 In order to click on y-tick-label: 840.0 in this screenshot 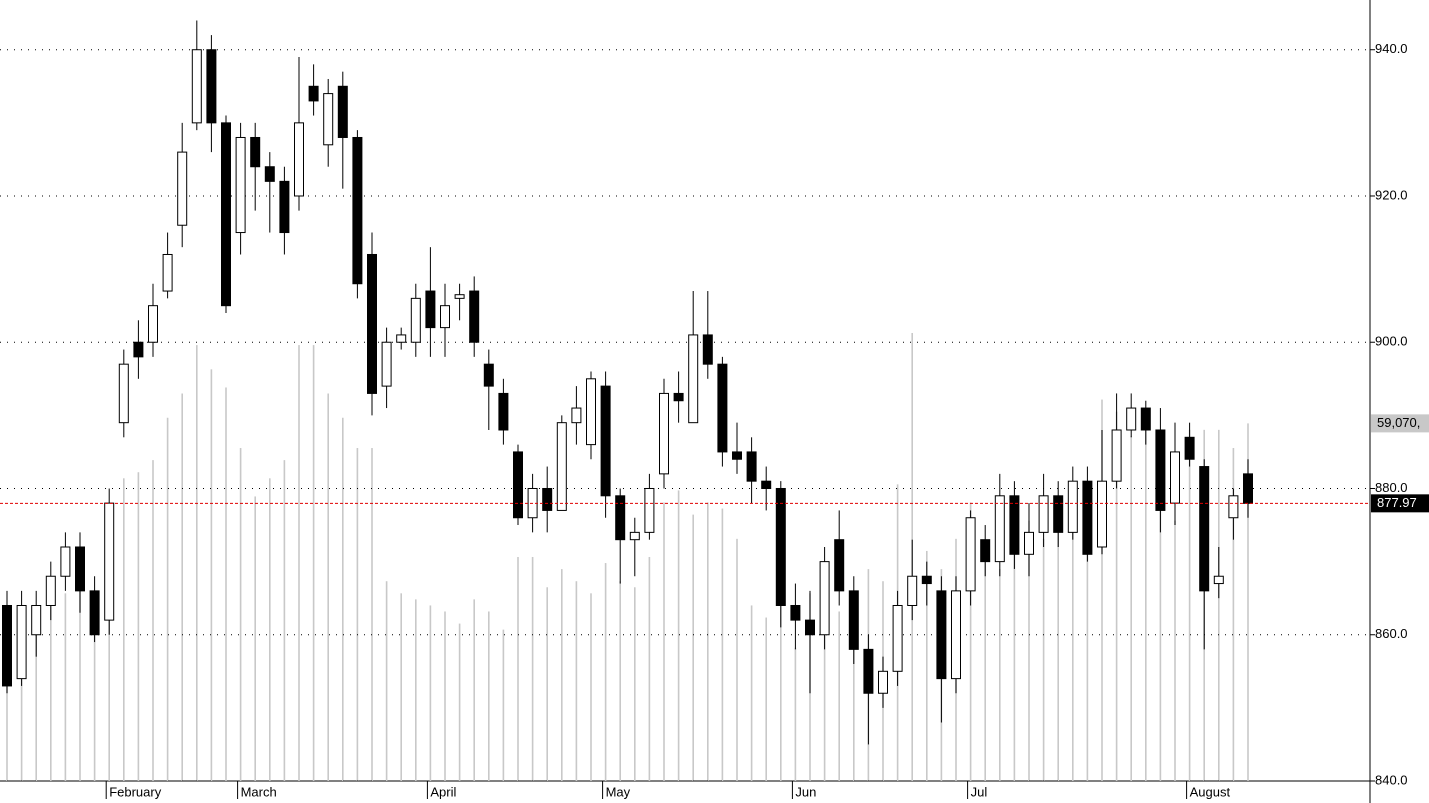, I will do `click(1391, 779)`.